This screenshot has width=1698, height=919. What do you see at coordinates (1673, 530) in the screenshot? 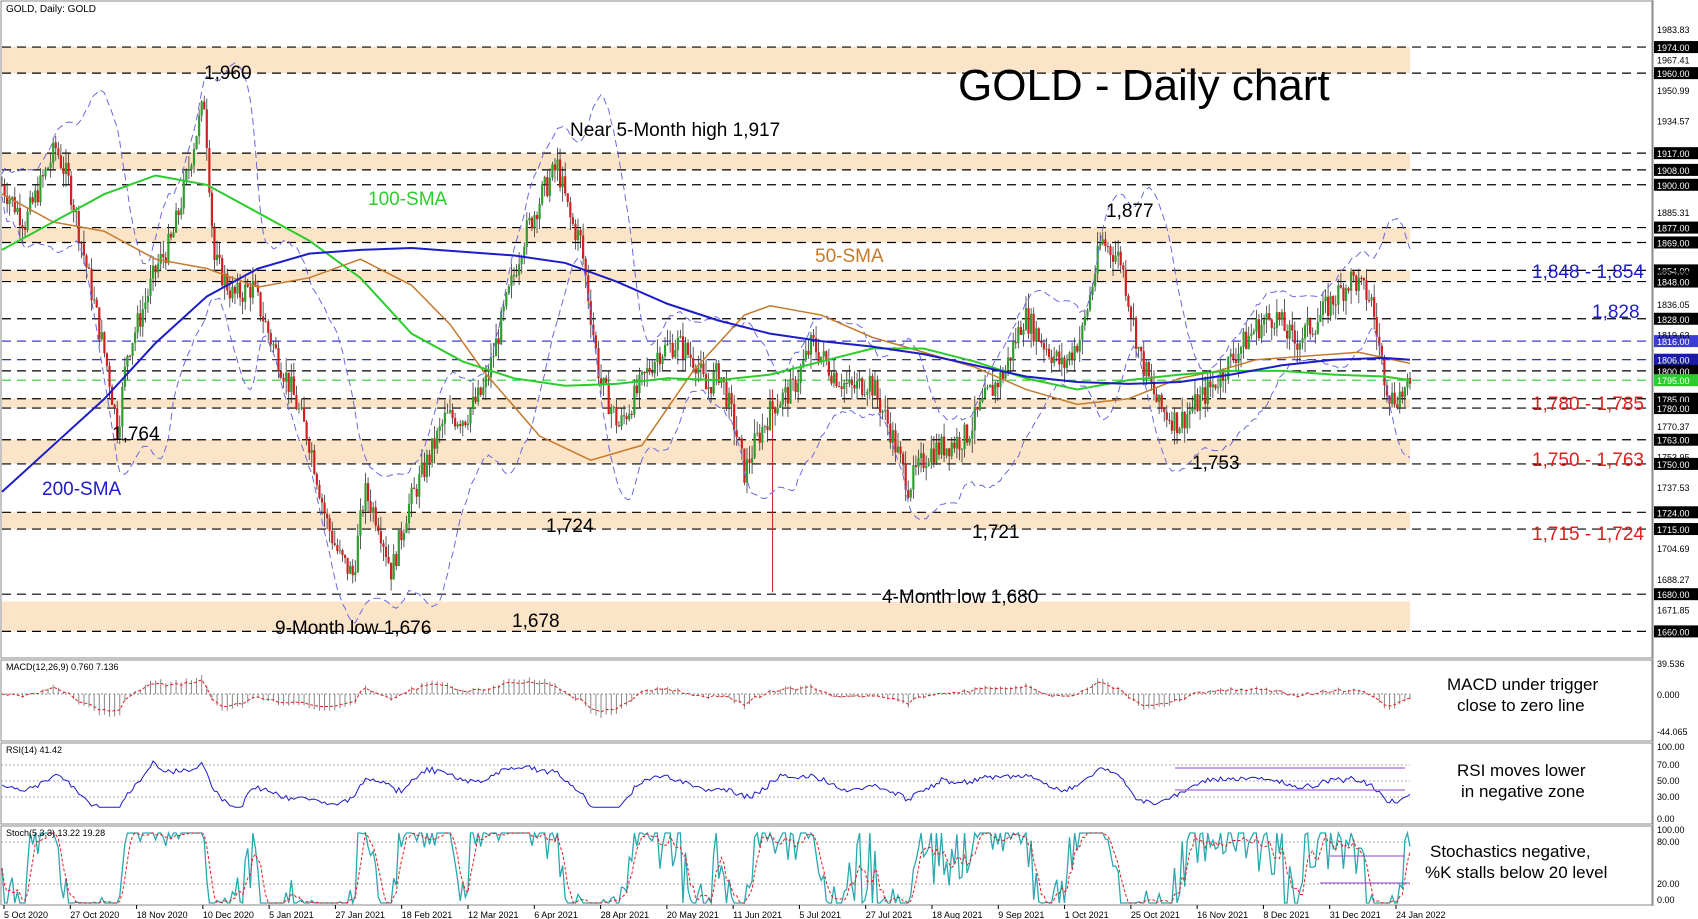
I see `level-tag-text-1715: 1715.00` at bounding box center [1673, 530].